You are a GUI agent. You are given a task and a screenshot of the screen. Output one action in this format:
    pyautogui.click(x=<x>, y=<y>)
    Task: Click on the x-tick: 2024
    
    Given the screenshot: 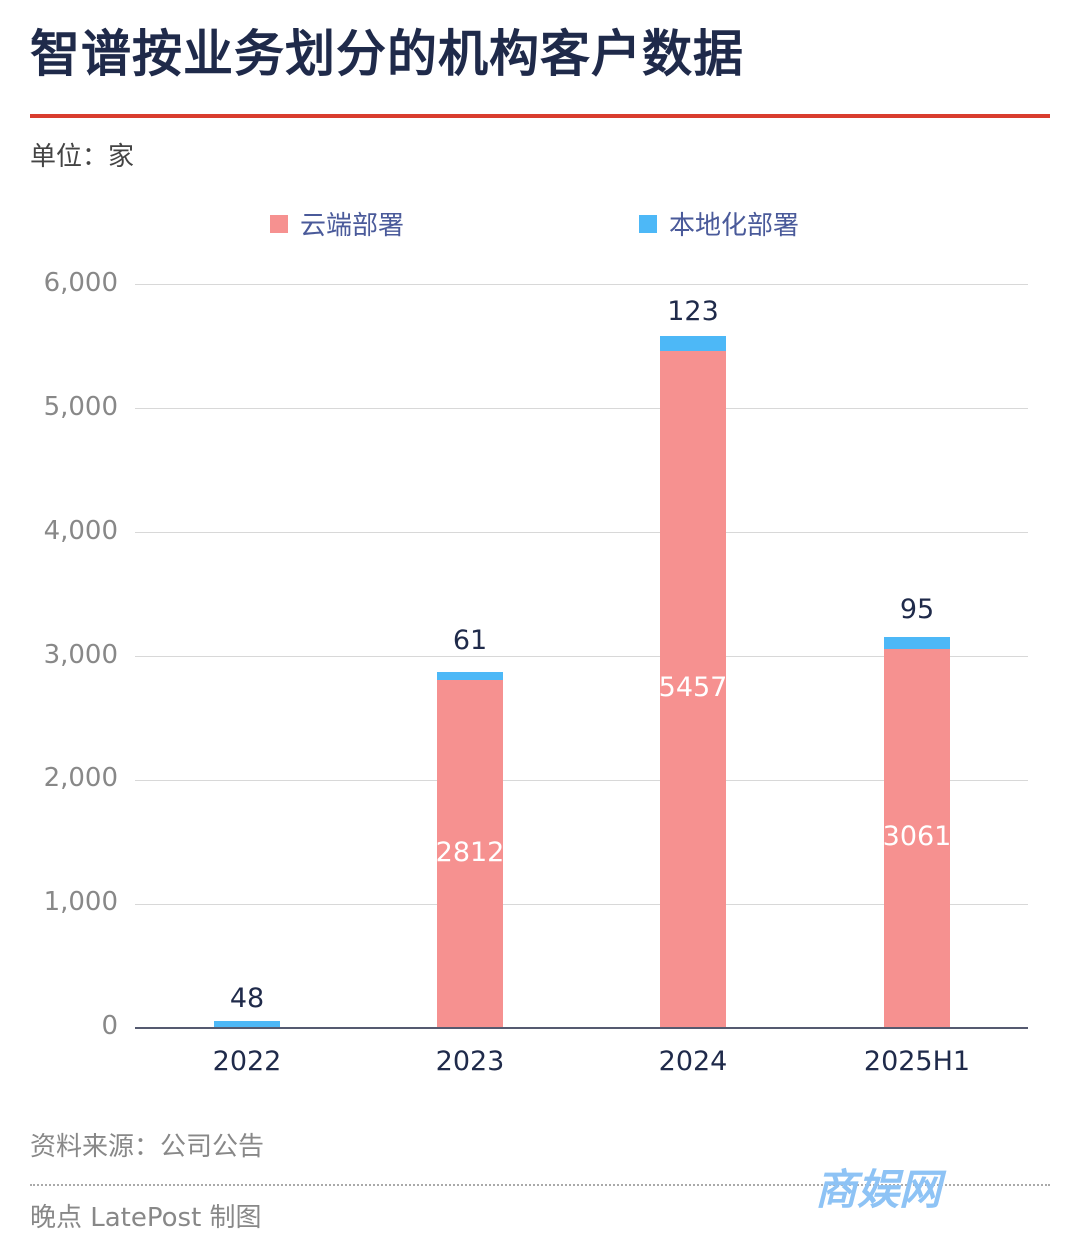 What is the action you would take?
    pyautogui.click(x=693, y=1061)
    